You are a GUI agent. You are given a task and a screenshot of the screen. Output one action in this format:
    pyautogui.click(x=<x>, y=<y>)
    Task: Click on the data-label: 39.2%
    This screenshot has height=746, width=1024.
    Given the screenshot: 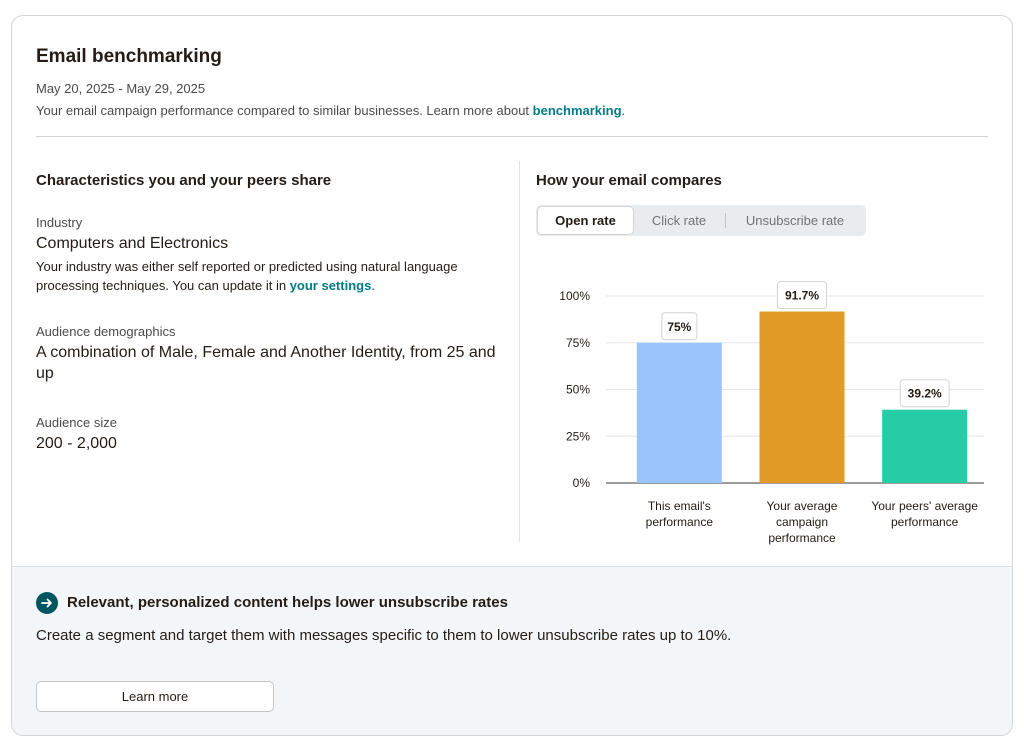 What is the action you would take?
    pyautogui.click(x=925, y=394)
    